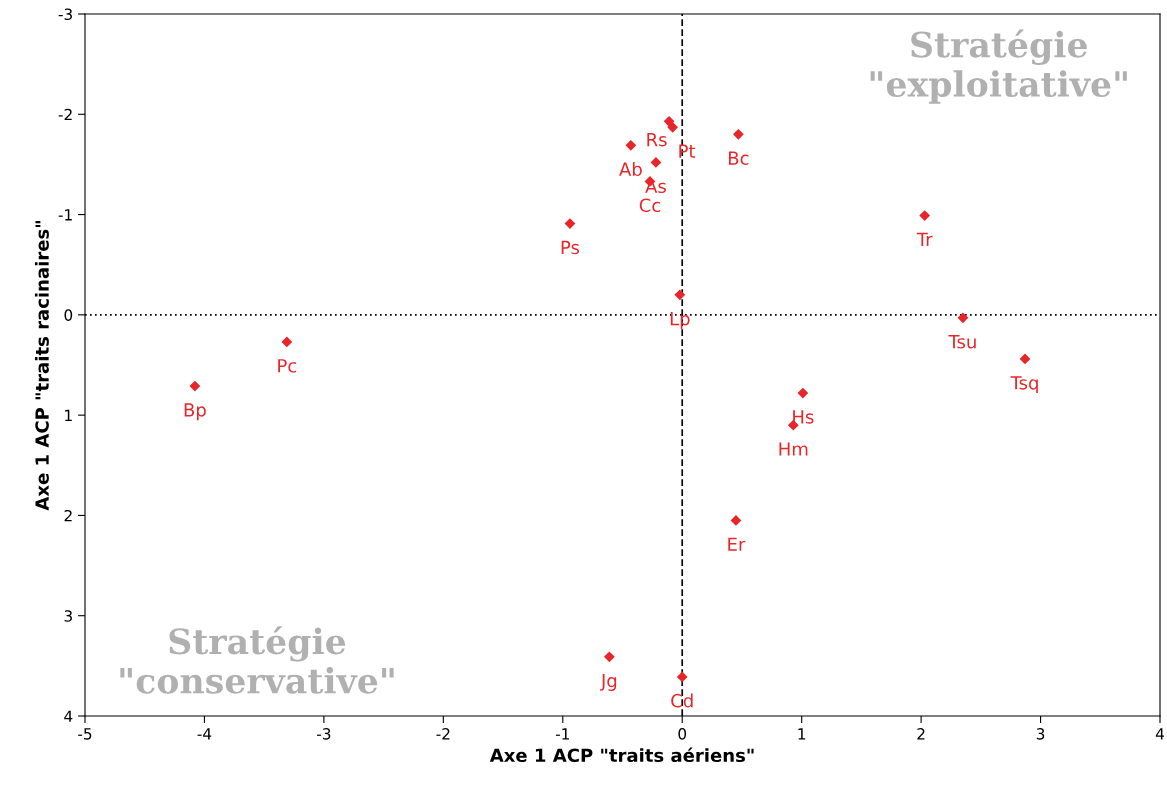 The height and width of the screenshot is (789, 1167). What do you see at coordinates (85, 734) in the screenshot?
I see `x-tick-label: -5` at bounding box center [85, 734].